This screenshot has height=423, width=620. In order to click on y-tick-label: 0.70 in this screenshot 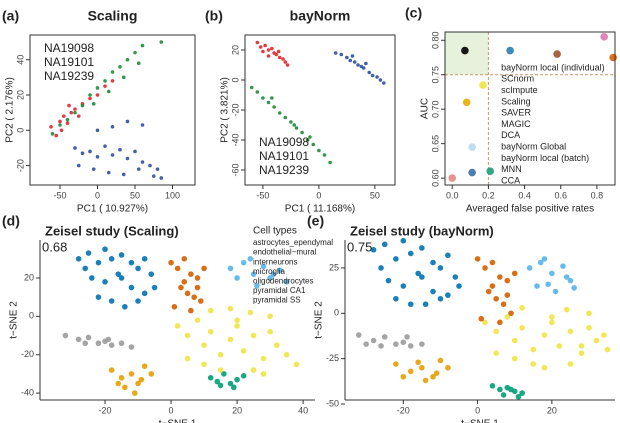, I will do `click(435, 109)`.